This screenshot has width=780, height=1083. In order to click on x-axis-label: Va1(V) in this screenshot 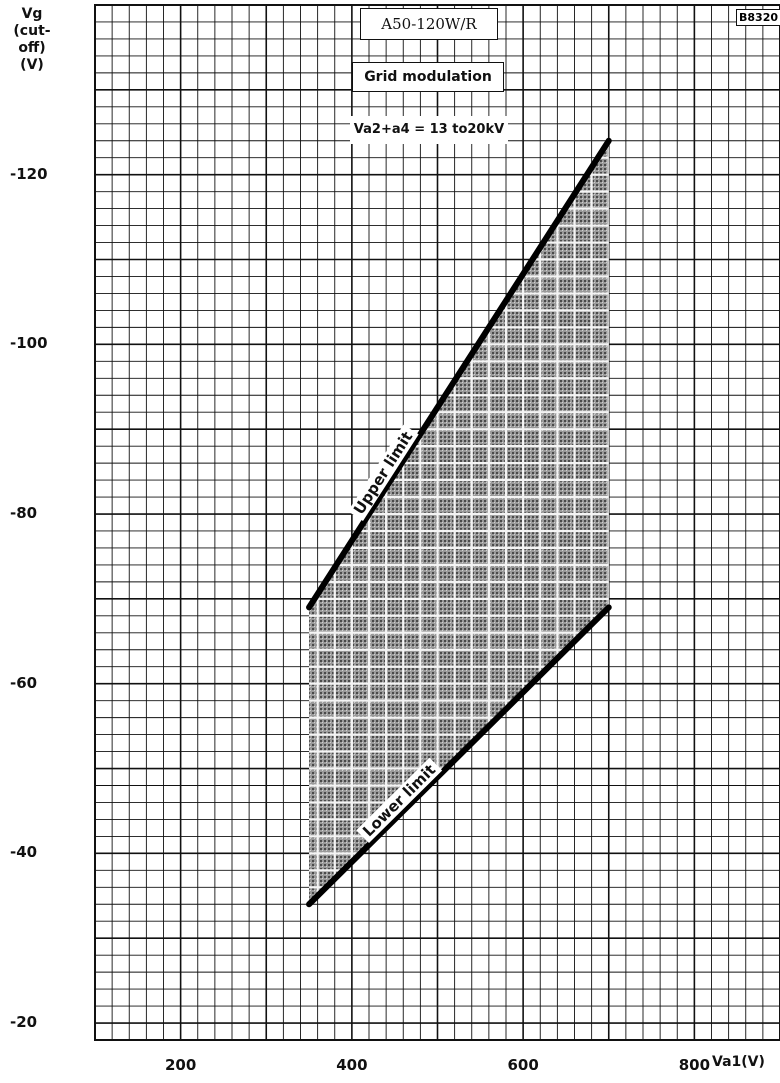, I will do `click(738, 1062)`.